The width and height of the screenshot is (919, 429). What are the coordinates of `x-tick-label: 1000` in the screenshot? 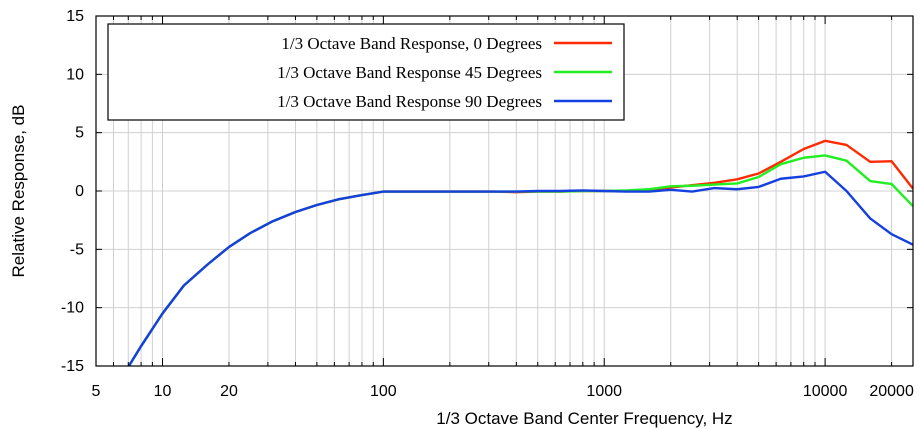 It's located at (604, 391).